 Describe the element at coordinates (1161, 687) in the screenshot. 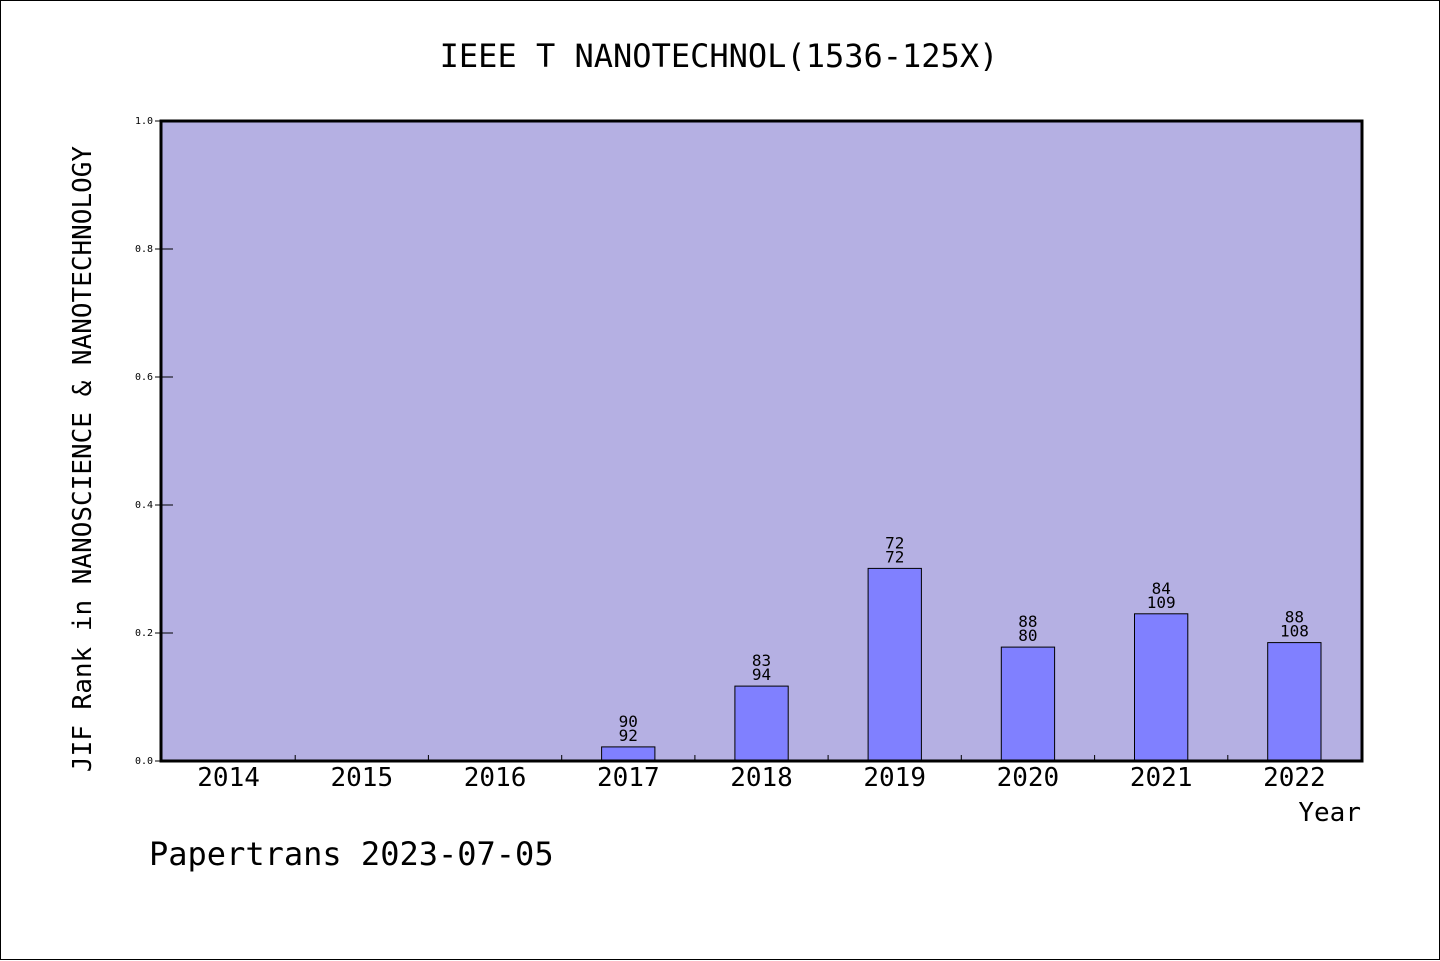

I see `bar-2021` at that location.